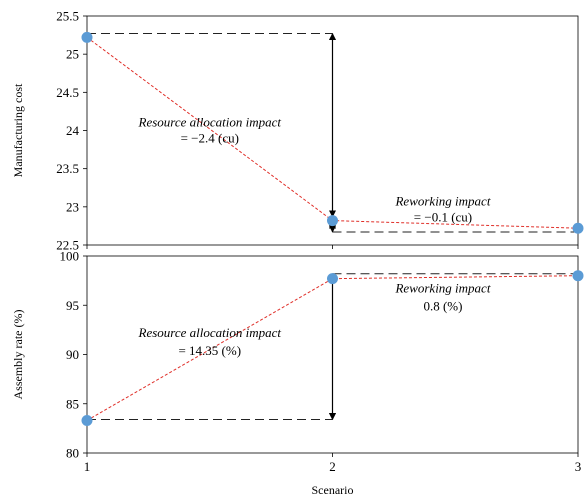 The width and height of the screenshot is (584, 499). Describe the element at coordinates (73, 130) in the screenshot. I see `y-tick-label: 24` at that location.